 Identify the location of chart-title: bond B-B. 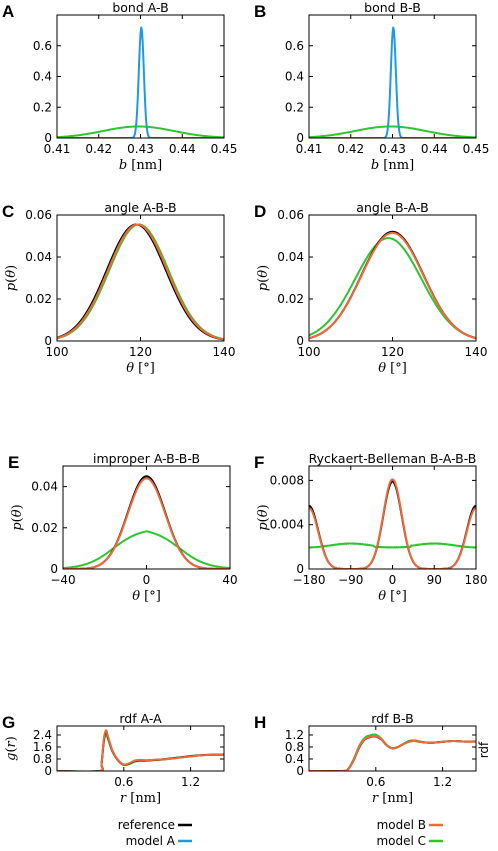
(392, 7).